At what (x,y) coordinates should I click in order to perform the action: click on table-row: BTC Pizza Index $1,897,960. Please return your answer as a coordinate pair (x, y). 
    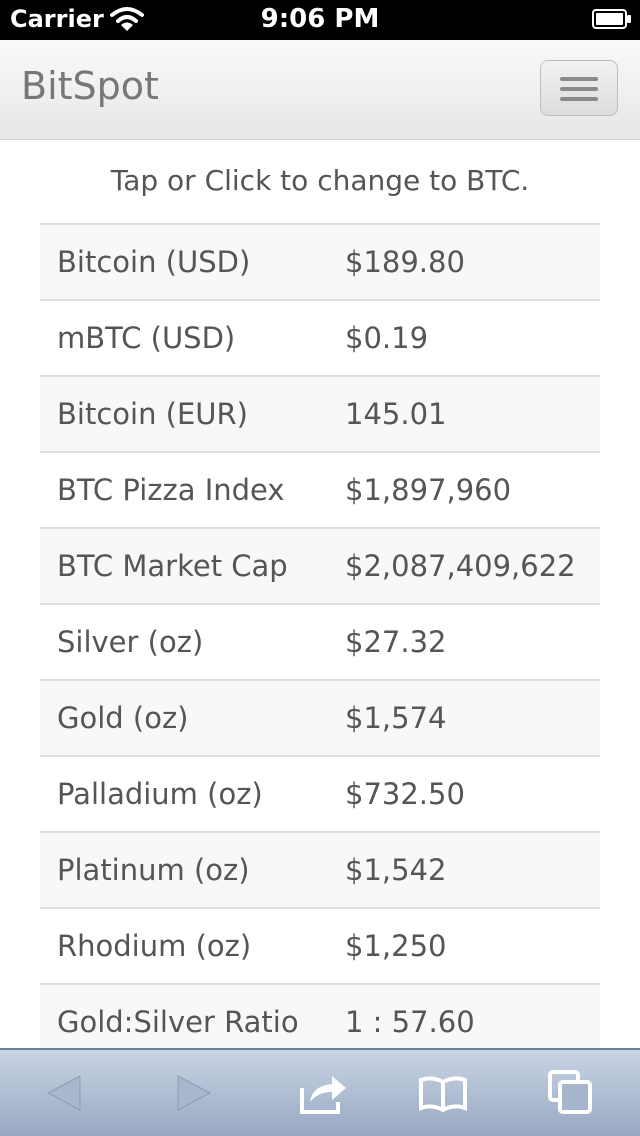
    Looking at the image, I should click on (320, 491).